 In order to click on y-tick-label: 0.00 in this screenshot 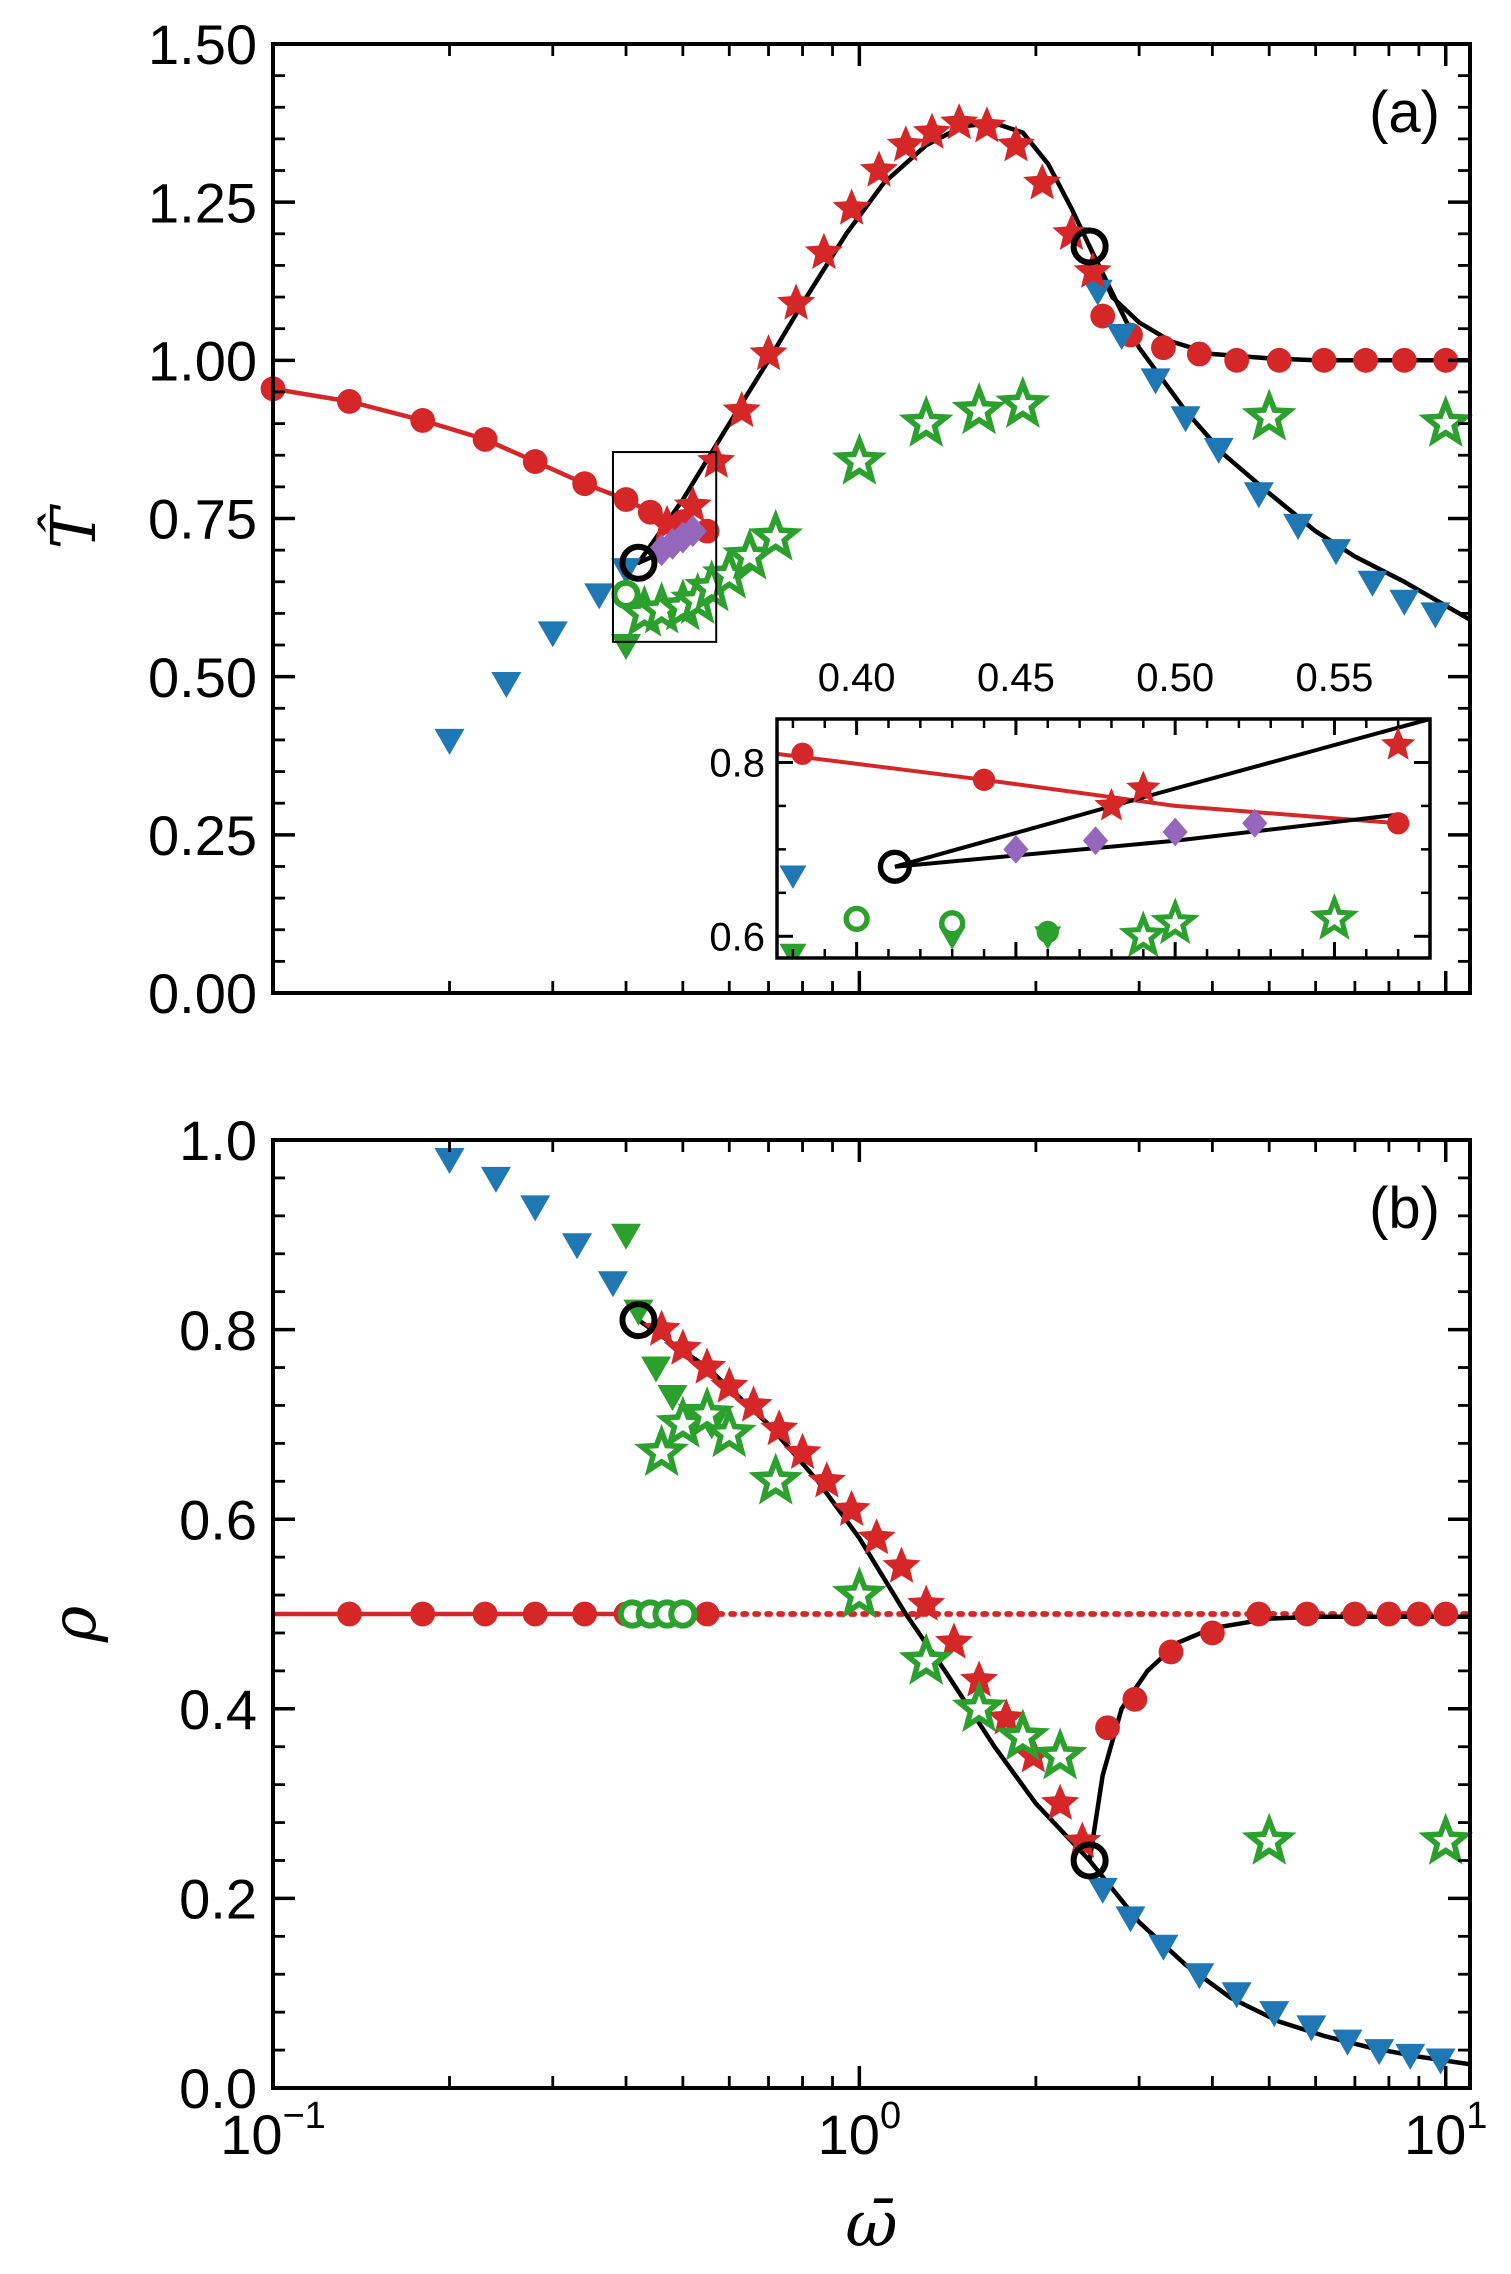, I will do `click(202, 993)`.